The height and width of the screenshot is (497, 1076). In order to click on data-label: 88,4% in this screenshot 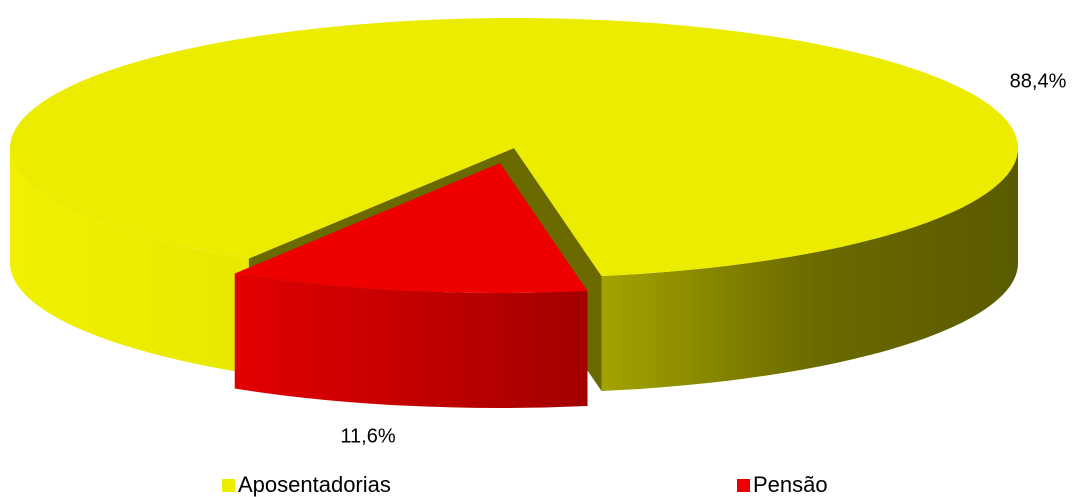, I will do `click(1038, 81)`.